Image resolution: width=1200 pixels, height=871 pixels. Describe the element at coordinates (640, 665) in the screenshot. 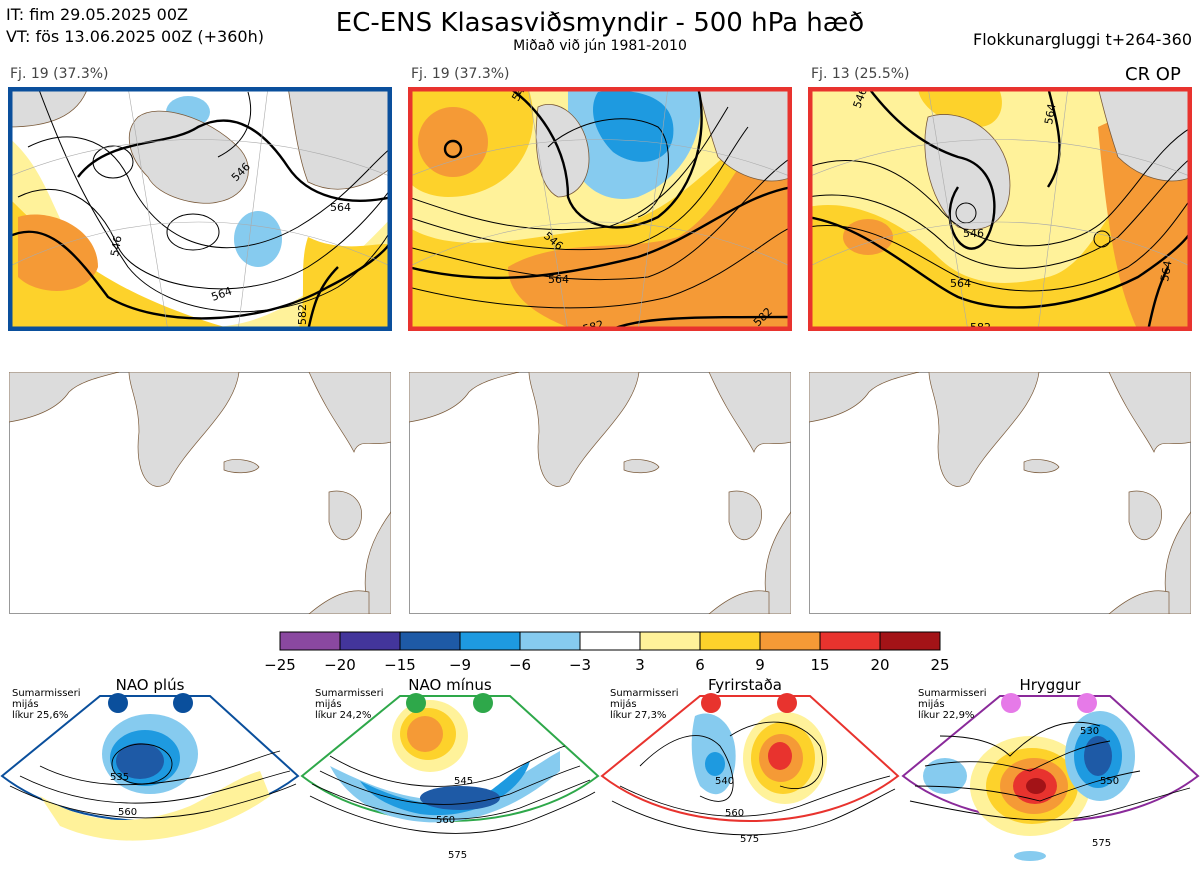

I see `colorbar-tick-label: 3` at that location.